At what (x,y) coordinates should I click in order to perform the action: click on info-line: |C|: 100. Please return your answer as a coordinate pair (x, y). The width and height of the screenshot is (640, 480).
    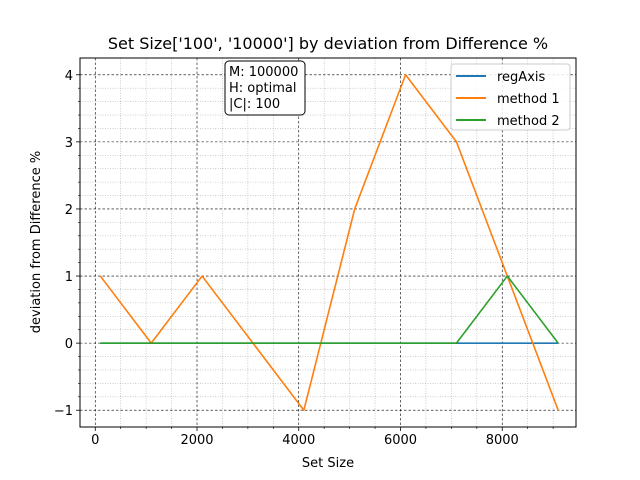
    Looking at the image, I should click on (254, 104).